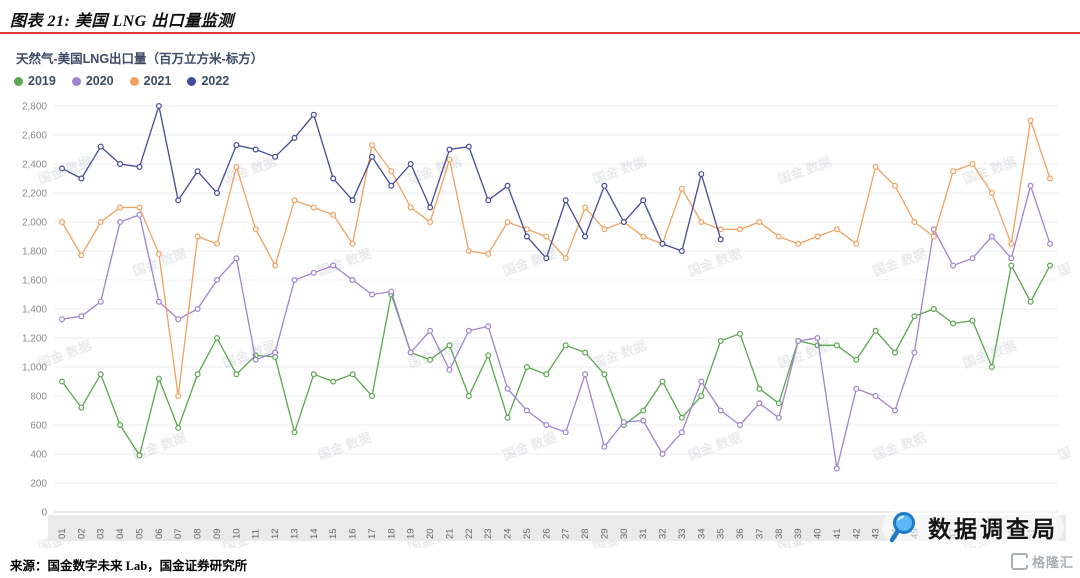 The height and width of the screenshot is (578, 1080). I want to click on svg-text: 20, so click(430, 533).